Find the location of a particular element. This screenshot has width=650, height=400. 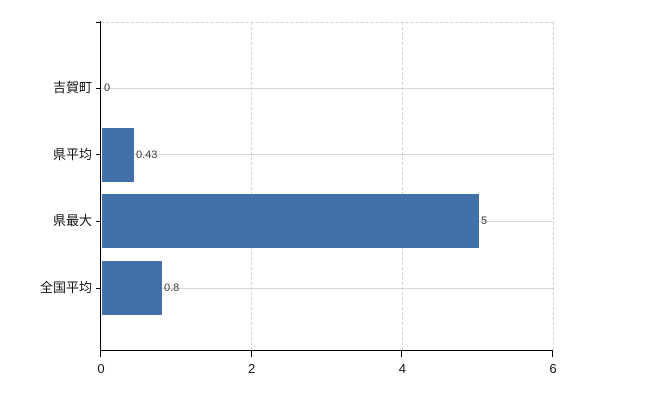

bar-value-label: 5 is located at coordinates (484, 221).